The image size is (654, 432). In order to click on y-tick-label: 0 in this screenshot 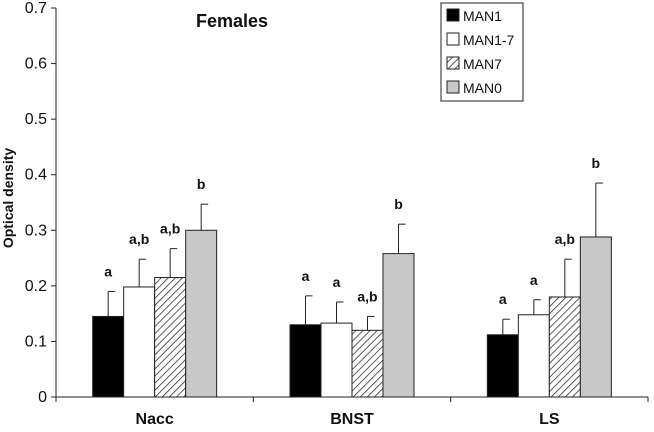, I will do `click(42, 397)`.